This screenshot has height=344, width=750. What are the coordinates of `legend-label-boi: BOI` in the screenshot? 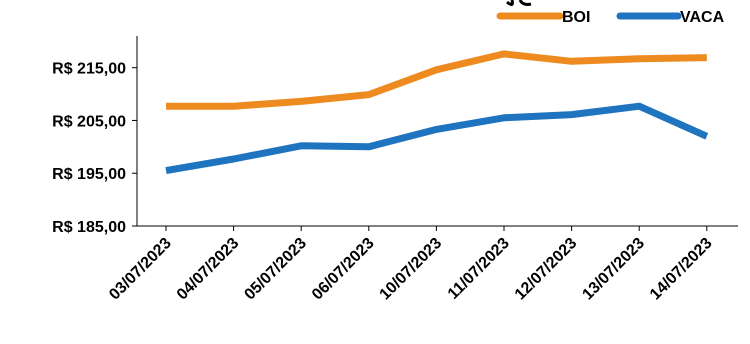 It's located at (576, 17).